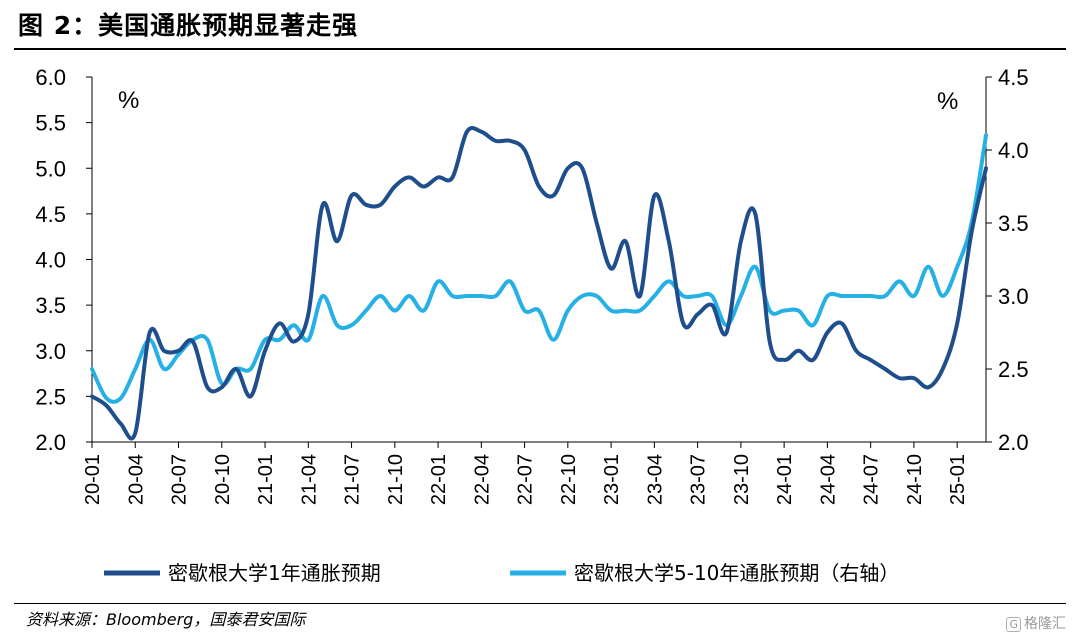 The width and height of the screenshot is (1080, 637). What do you see at coordinates (223, 479) in the screenshot?
I see `x-axis-tick-label: 20-10` at bounding box center [223, 479].